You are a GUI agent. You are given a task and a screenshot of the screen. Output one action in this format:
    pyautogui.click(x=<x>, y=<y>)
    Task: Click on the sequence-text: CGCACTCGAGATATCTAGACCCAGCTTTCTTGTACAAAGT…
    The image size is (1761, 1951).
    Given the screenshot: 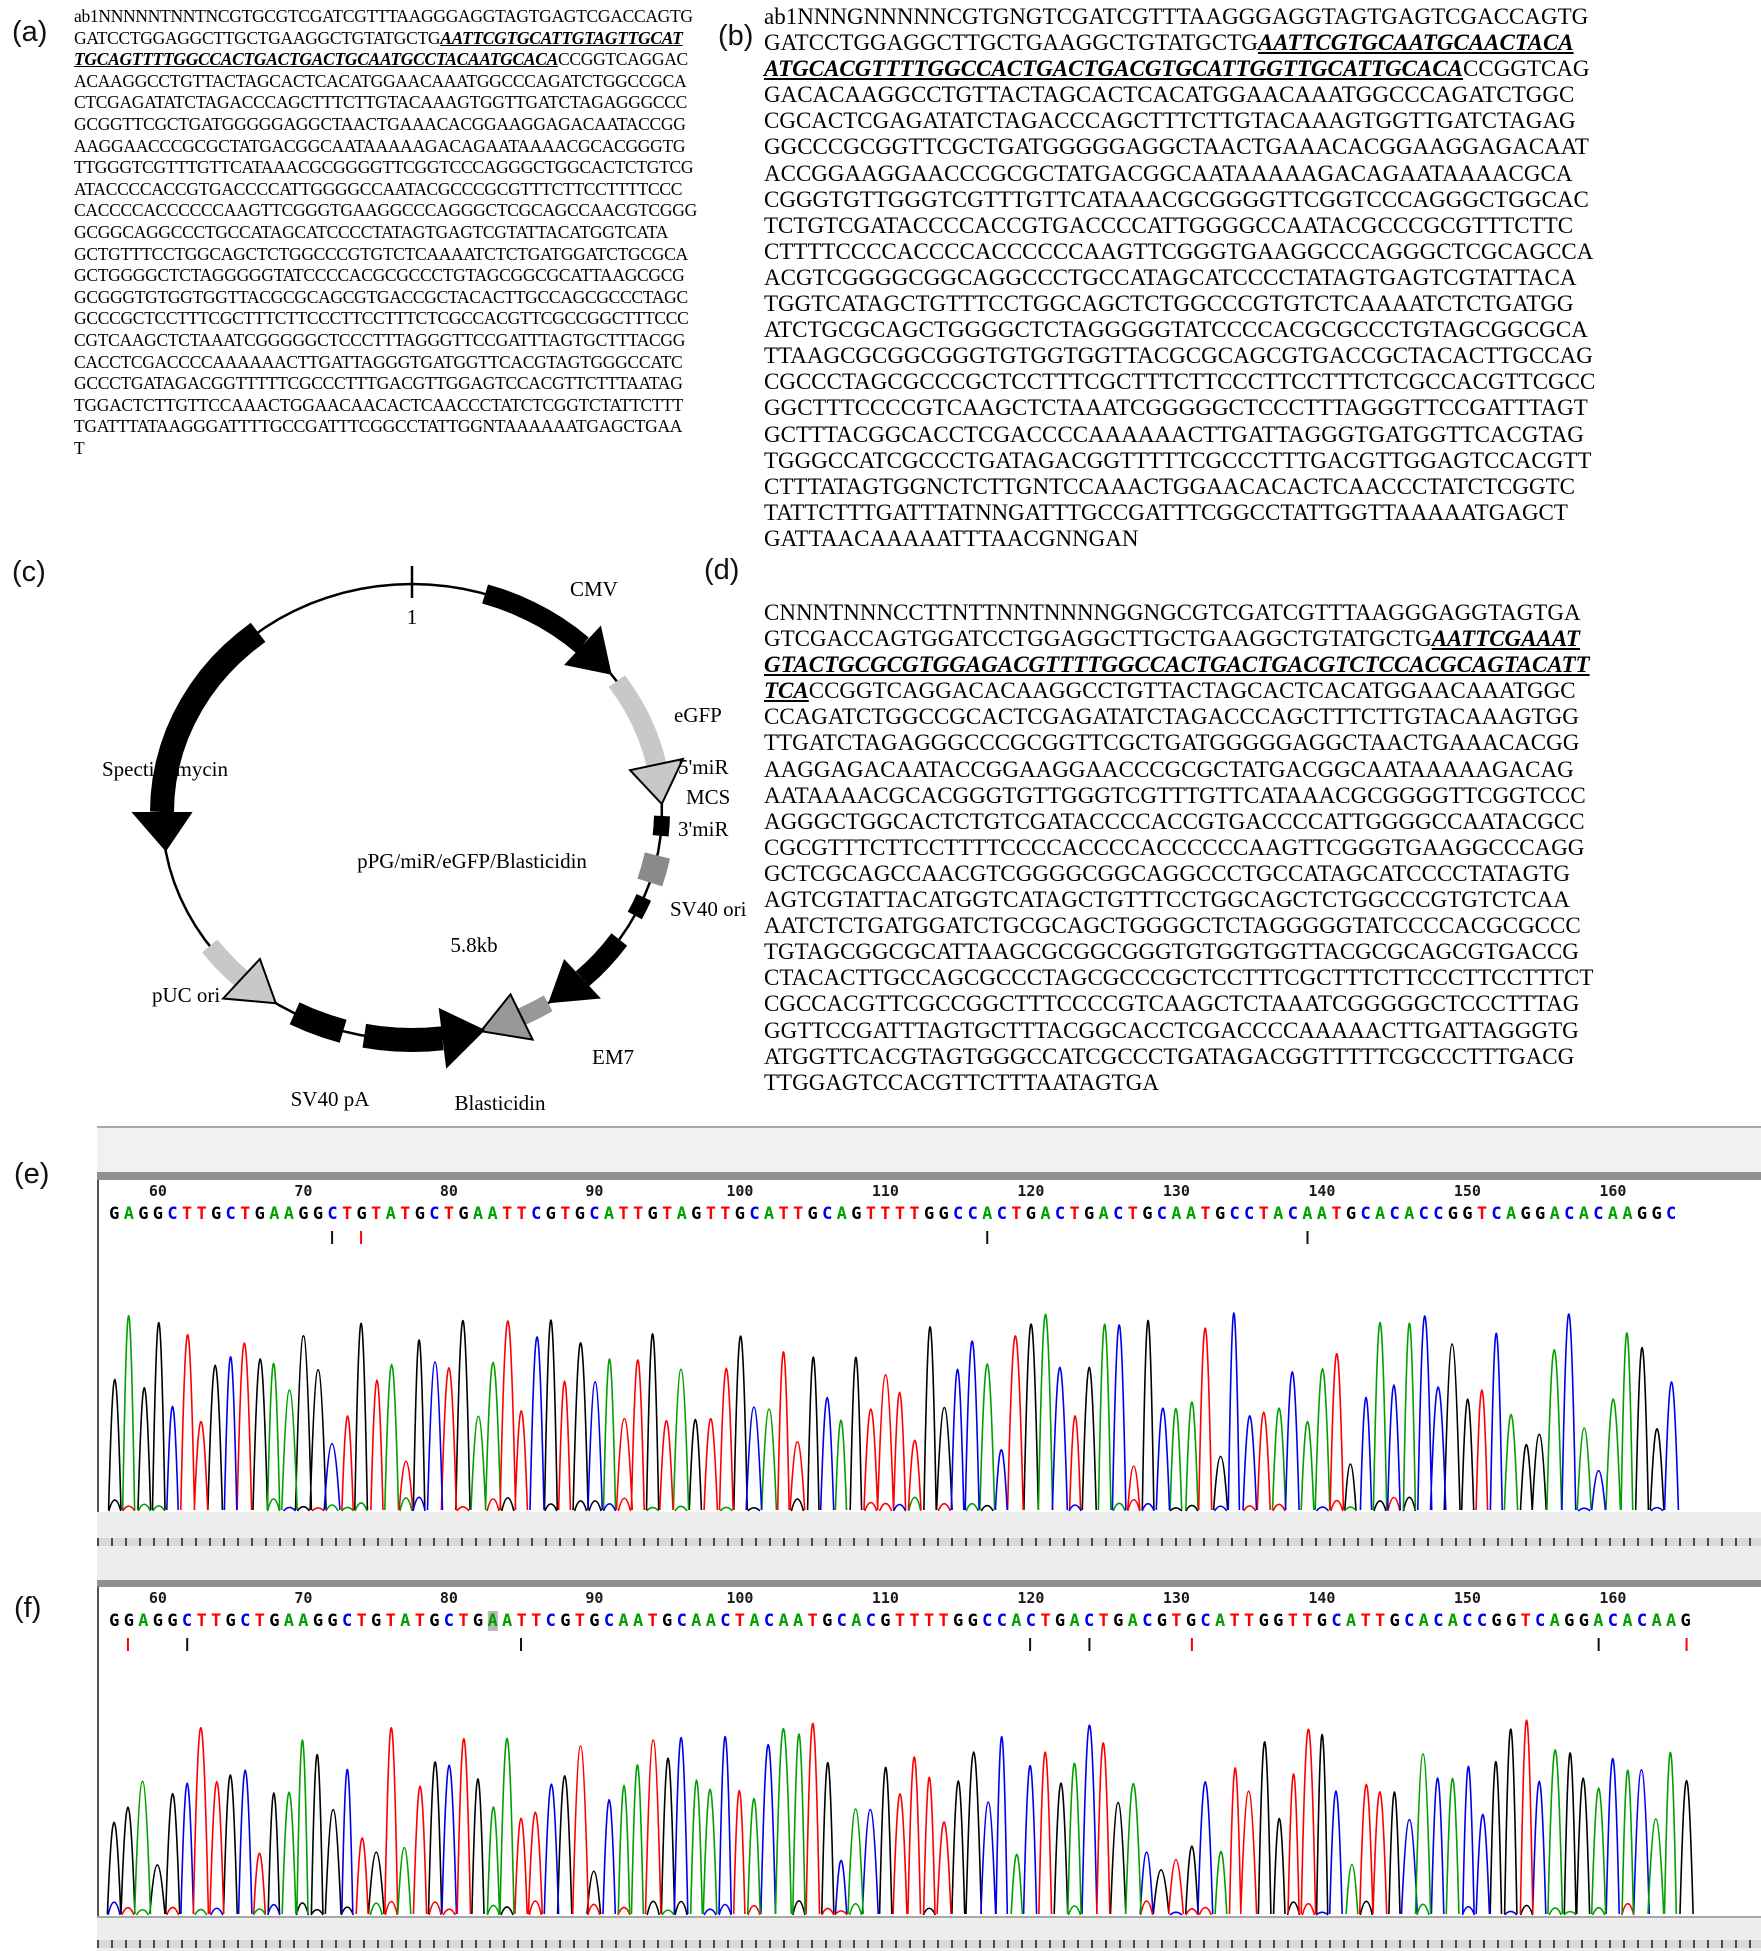 What is the action you would take?
    pyautogui.click(x=1170, y=121)
    